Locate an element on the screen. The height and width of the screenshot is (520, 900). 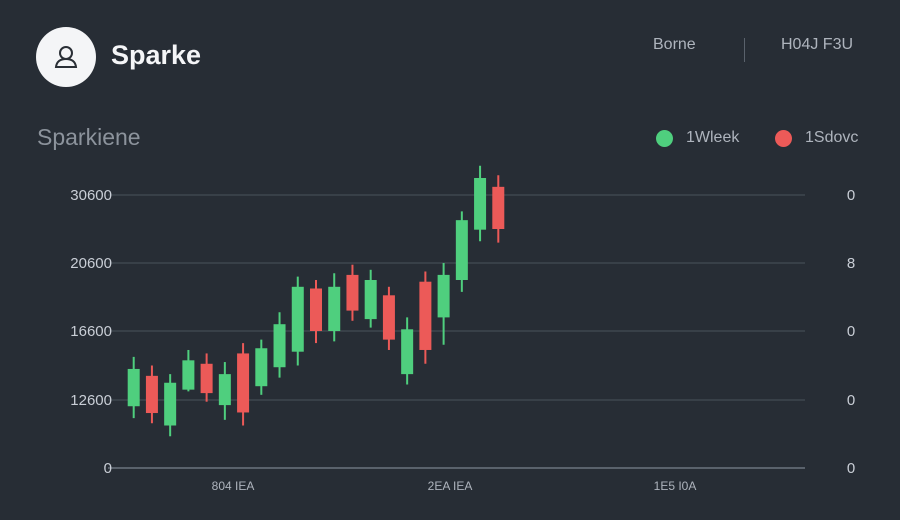
y-right-tick-label: 8 is located at coordinates (851, 263).